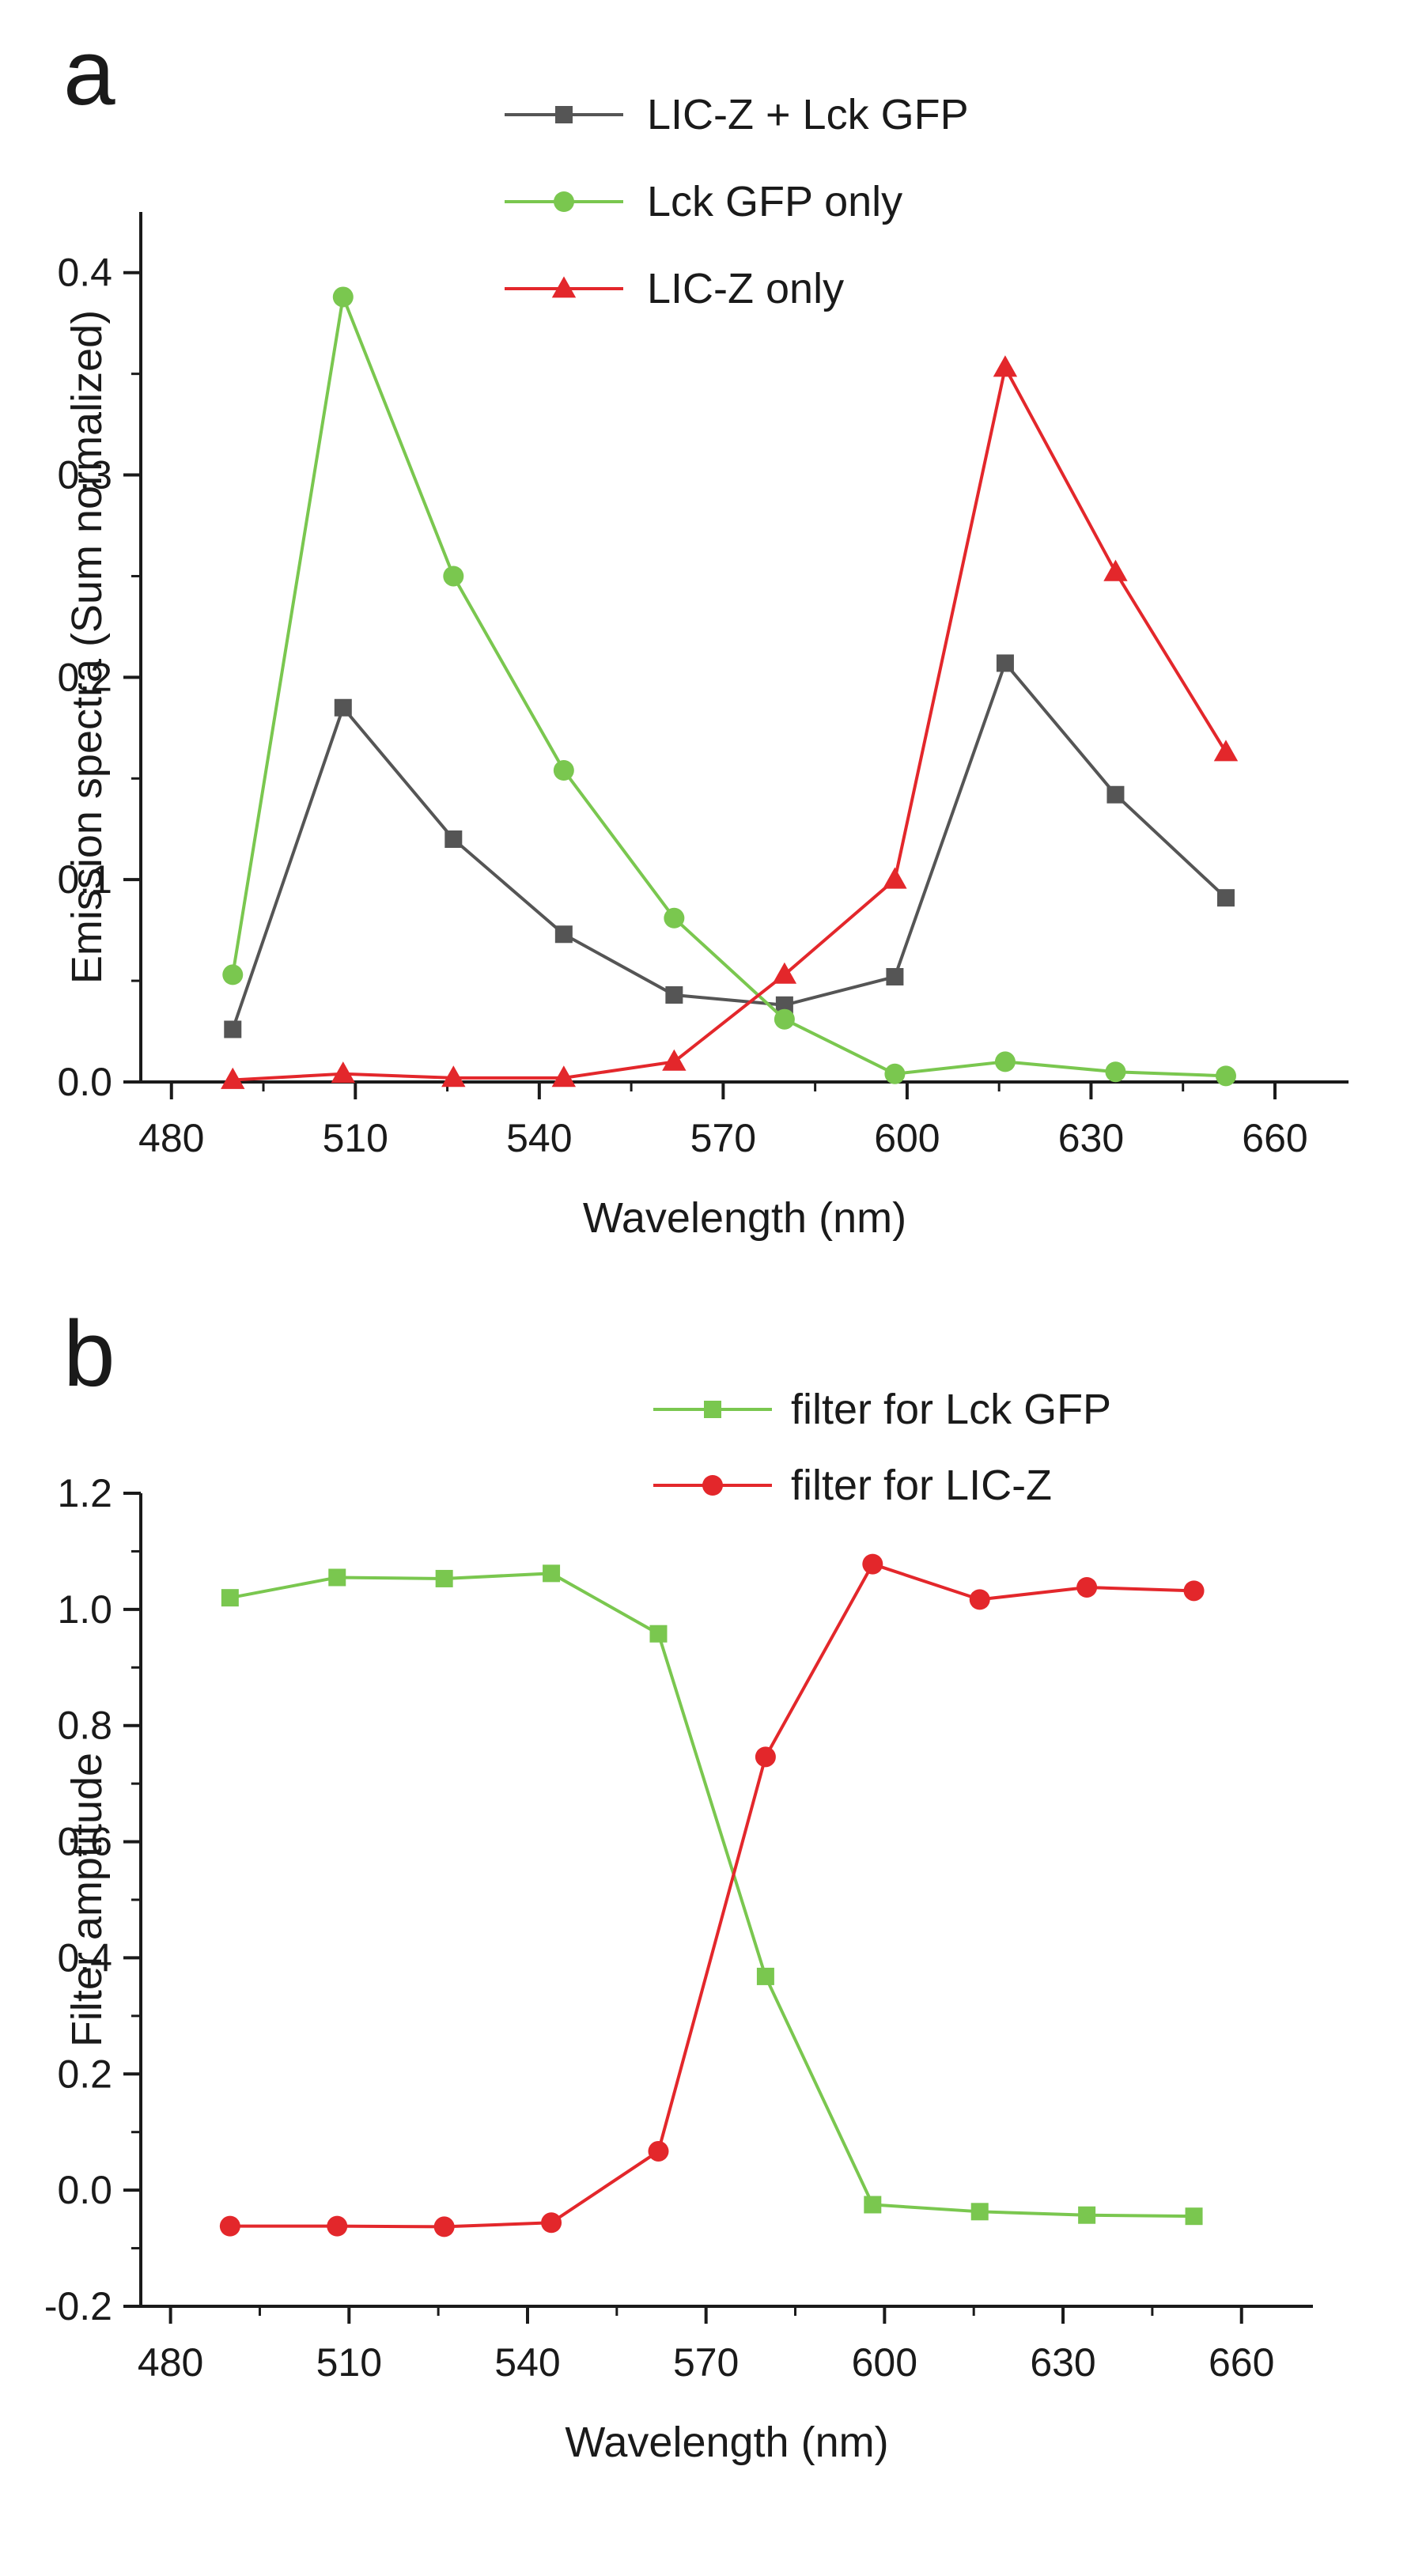  What do you see at coordinates (89, 1354) in the screenshot?
I see `panel-label-b: b` at bounding box center [89, 1354].